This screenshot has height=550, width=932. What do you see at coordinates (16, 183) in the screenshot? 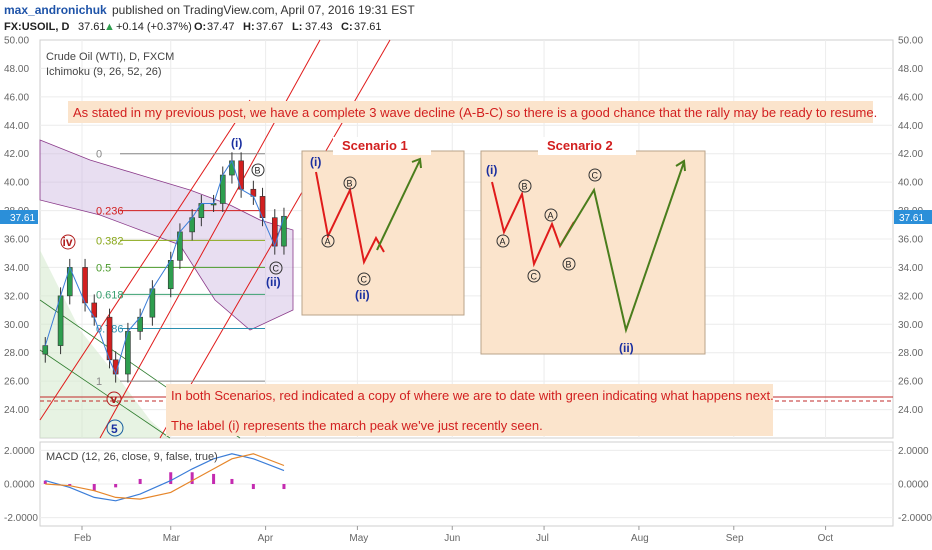
I see `y-tick-left-8: 40.00` at bounding box center [16, 183].